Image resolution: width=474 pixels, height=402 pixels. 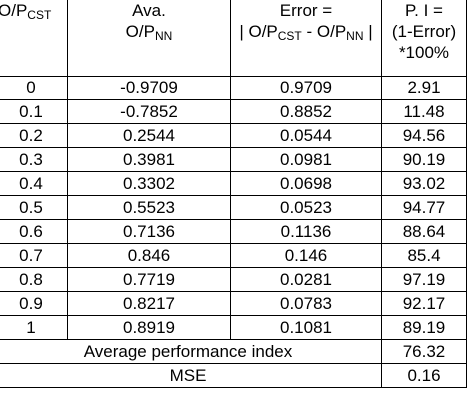 What do you see at coordinates (34, 159) in the screenshot?
I see `cell-op-cst: 0.3` at bounding box center [34, 159].